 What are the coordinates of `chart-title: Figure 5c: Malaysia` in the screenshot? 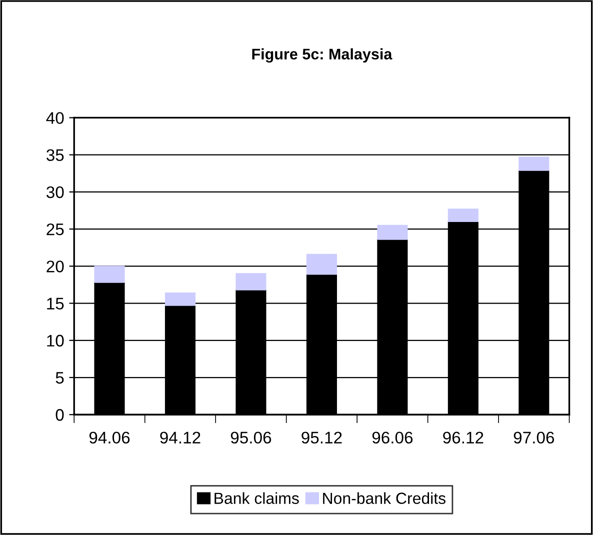 It's located at (322, 55).